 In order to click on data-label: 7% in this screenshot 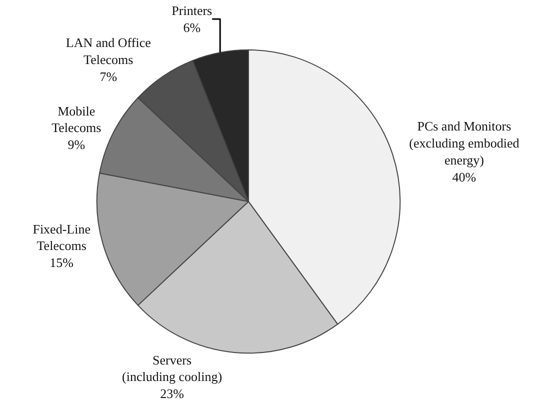, I will do `click(109, 76)`.